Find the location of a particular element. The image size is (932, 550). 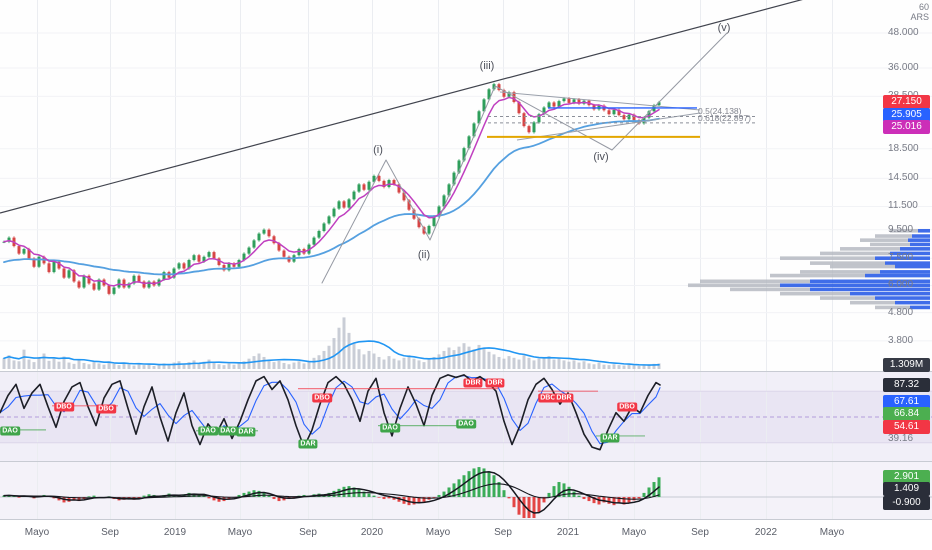

stoch-value-badge: 67.61 is located at coordinates (906, 401).